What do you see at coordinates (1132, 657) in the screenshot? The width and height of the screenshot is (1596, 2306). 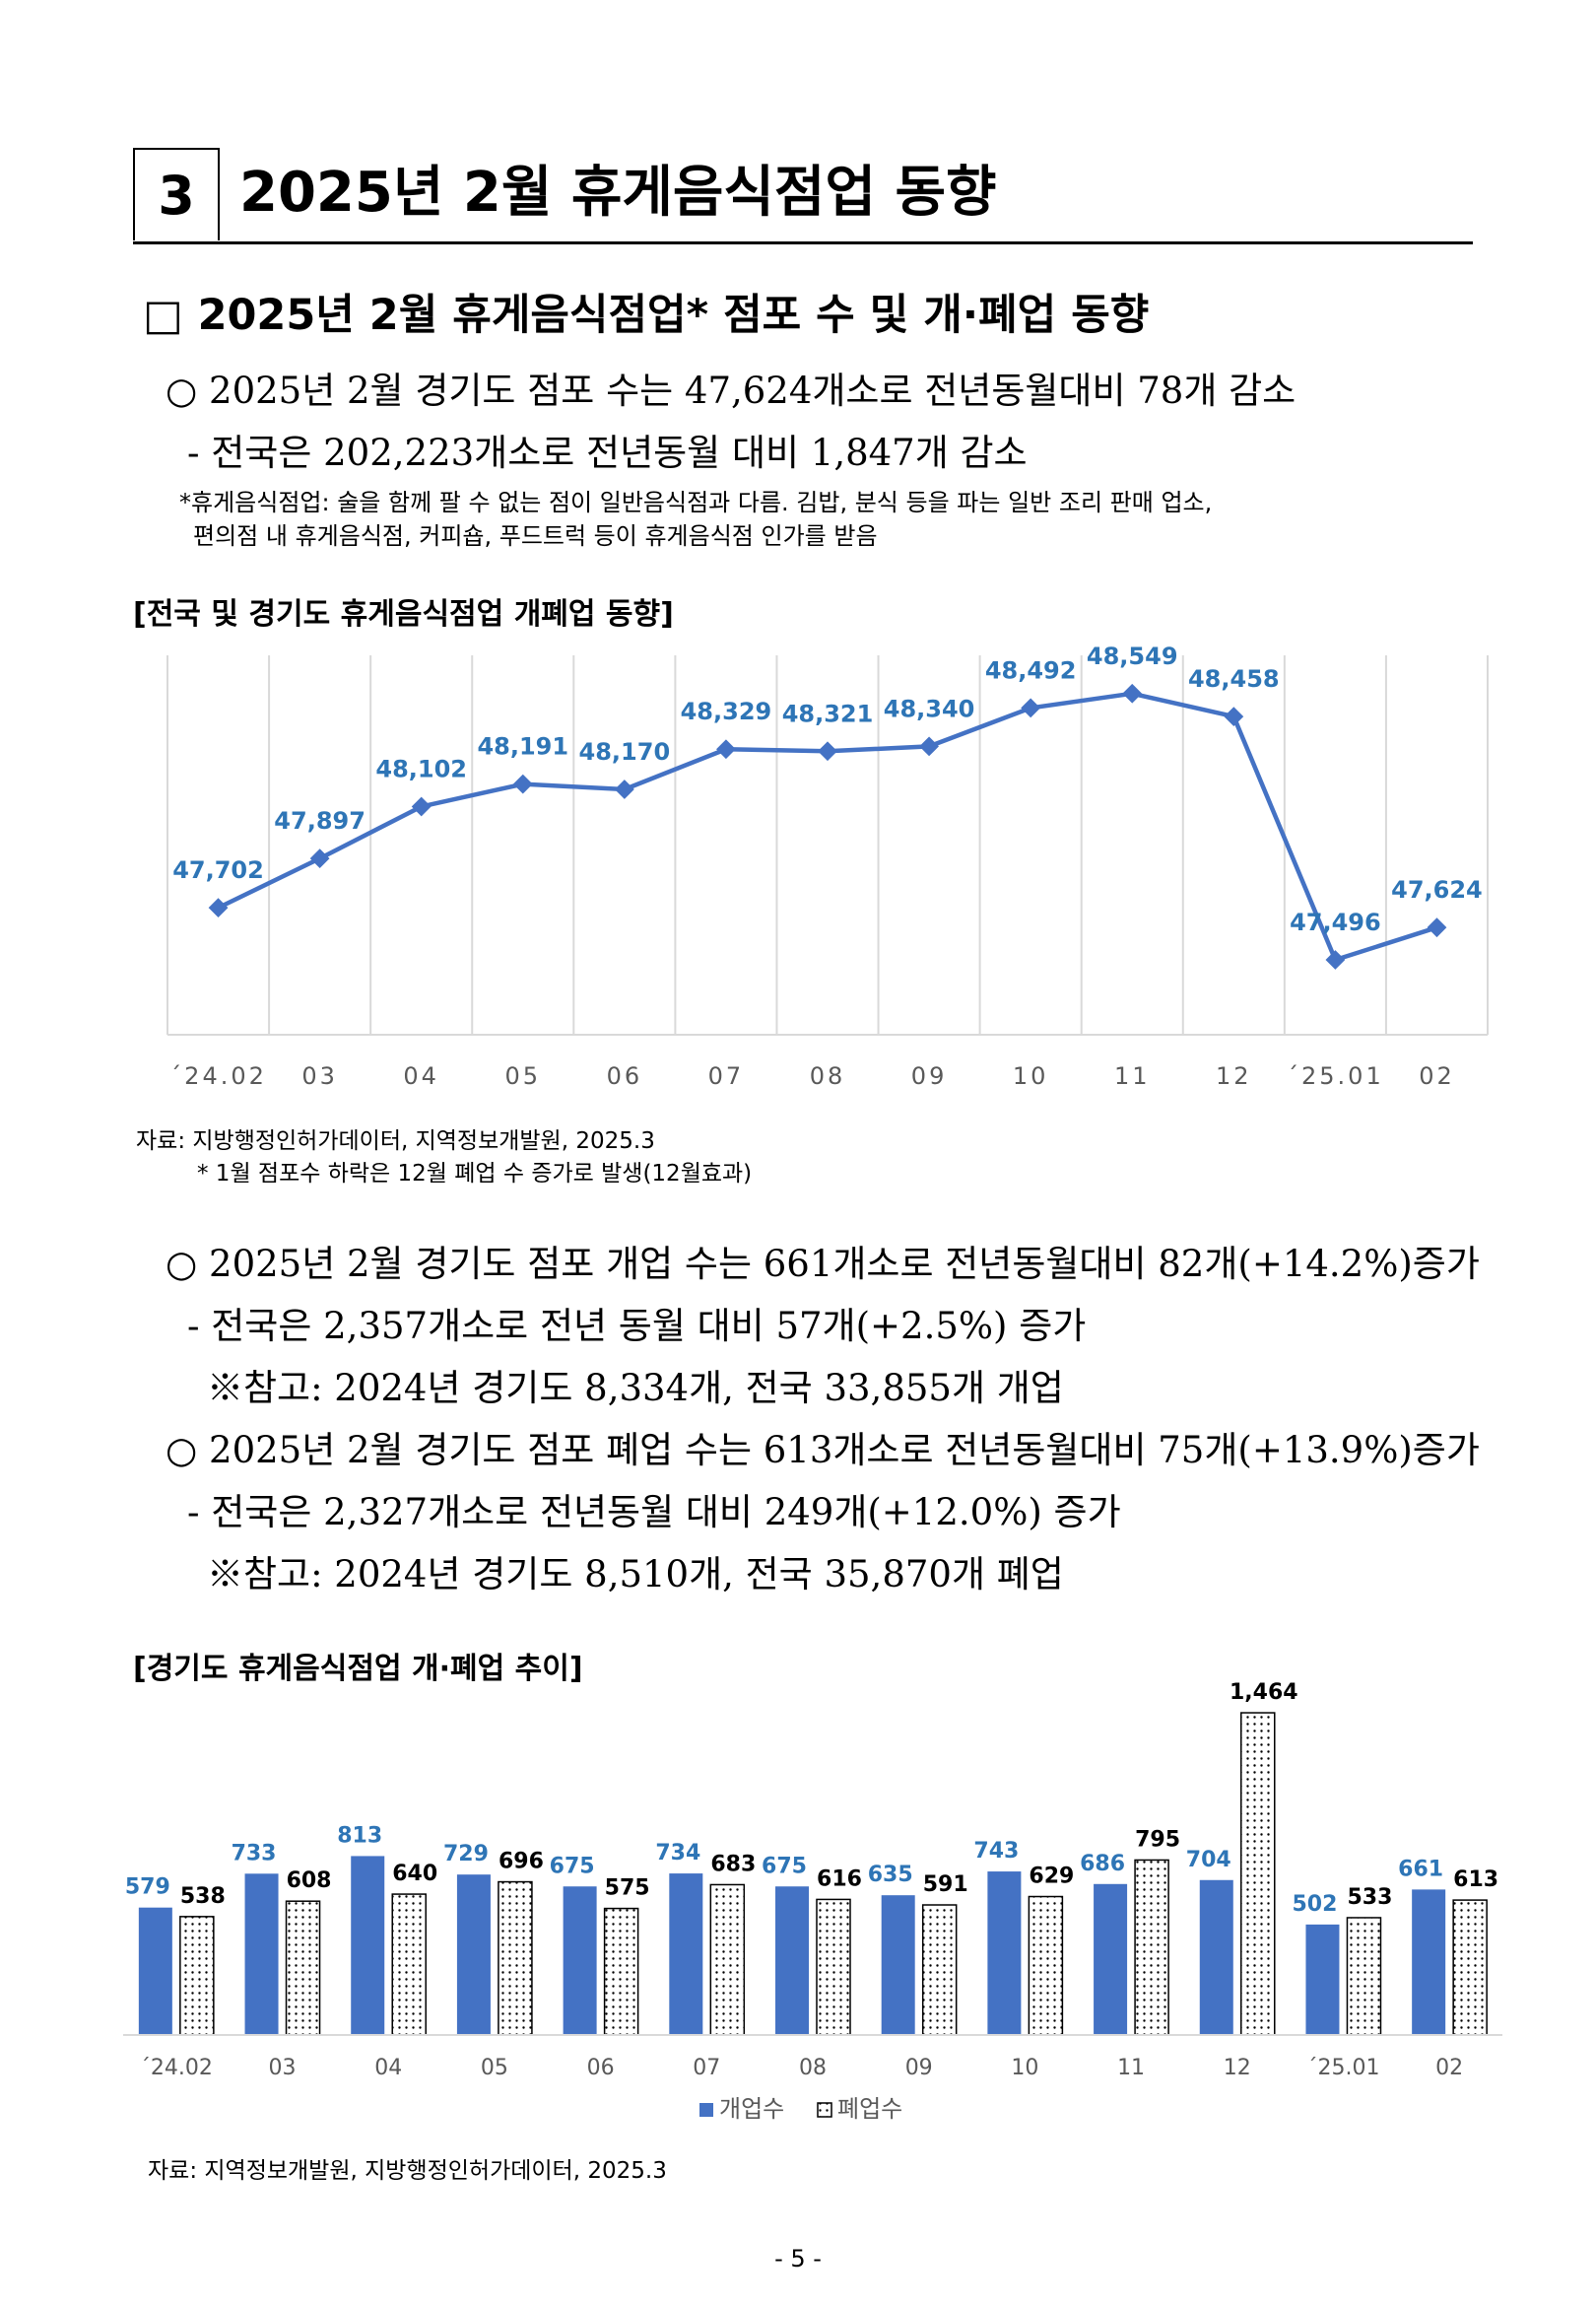 I see `data-label: 48,549` at bounding box center [1132, 657].